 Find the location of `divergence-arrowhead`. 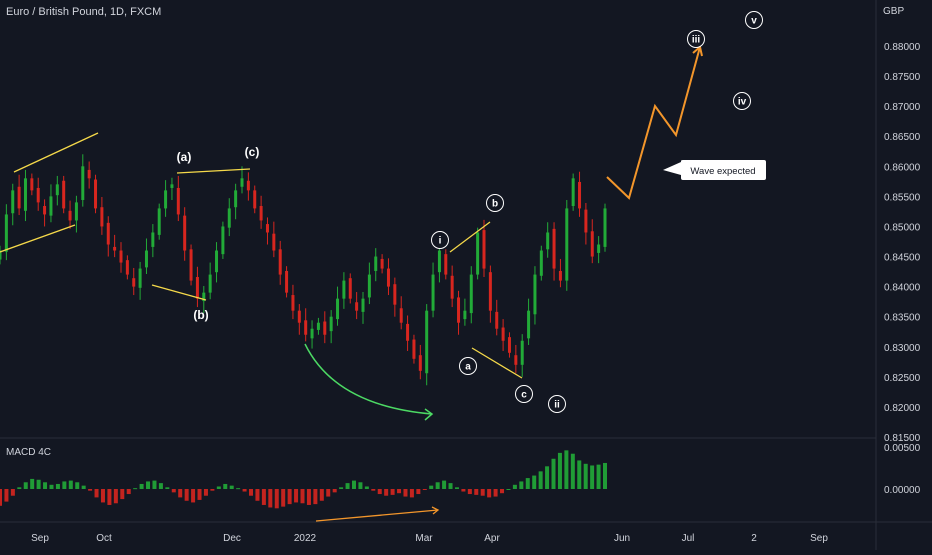

divergence-arrowhead is located at coordinates (435, 510).